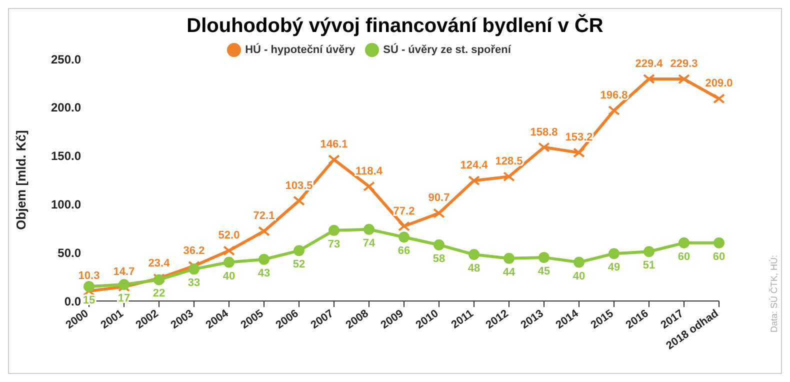  I want to click on data-label: 43, so click(264, 273).